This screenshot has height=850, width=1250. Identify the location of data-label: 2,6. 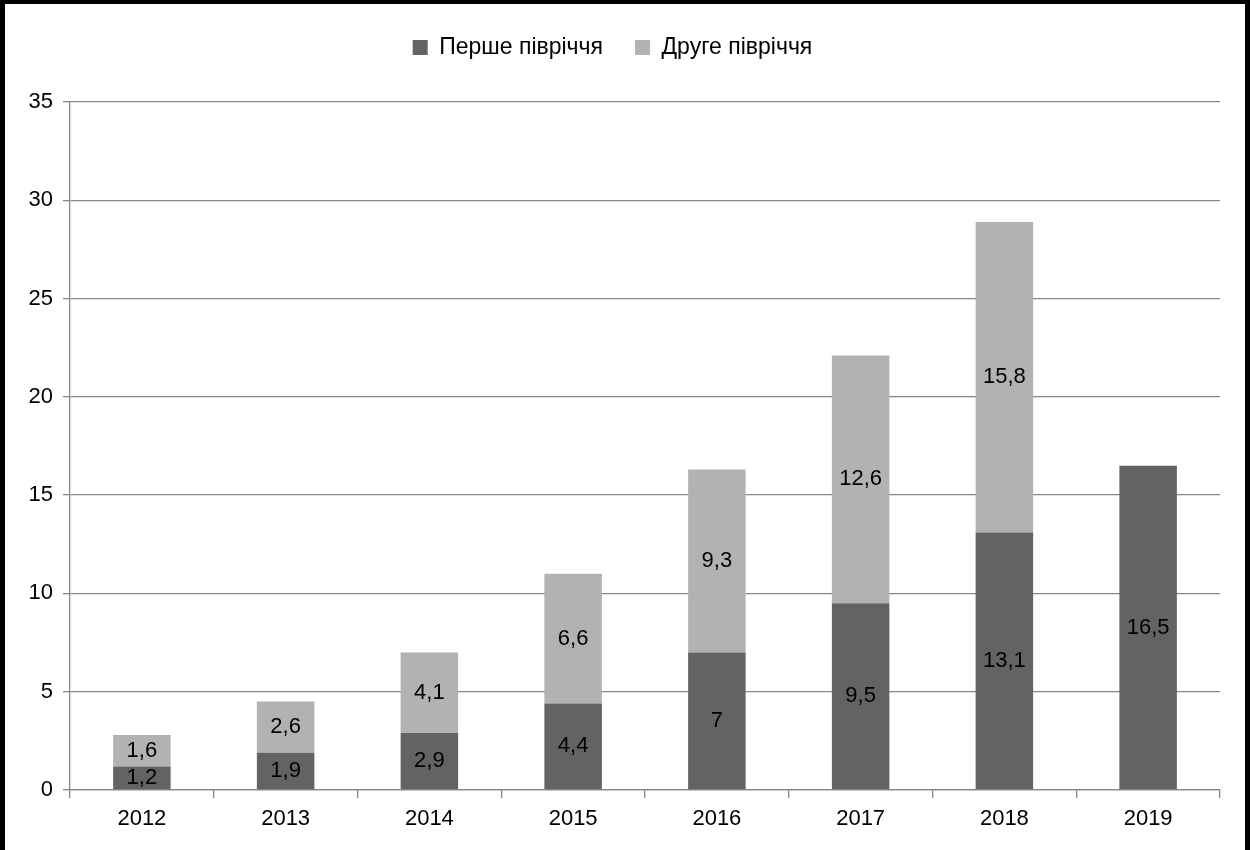
(285, 726).